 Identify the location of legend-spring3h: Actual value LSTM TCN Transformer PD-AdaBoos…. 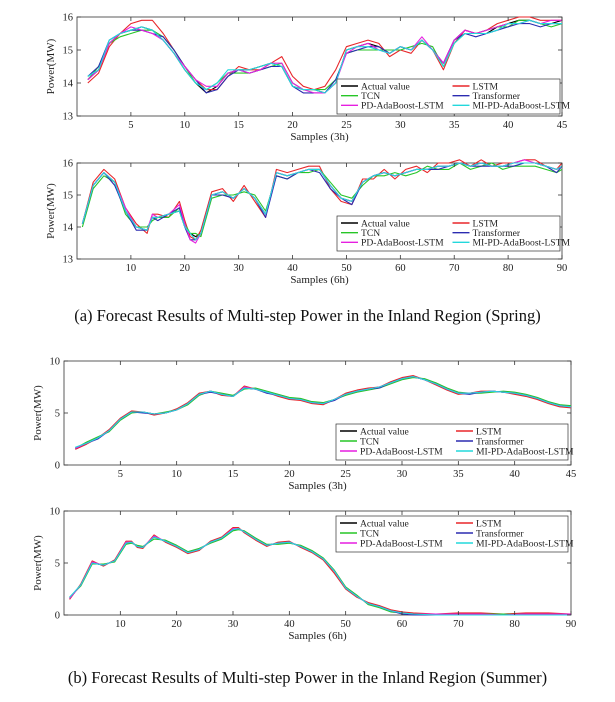
(453, 96).